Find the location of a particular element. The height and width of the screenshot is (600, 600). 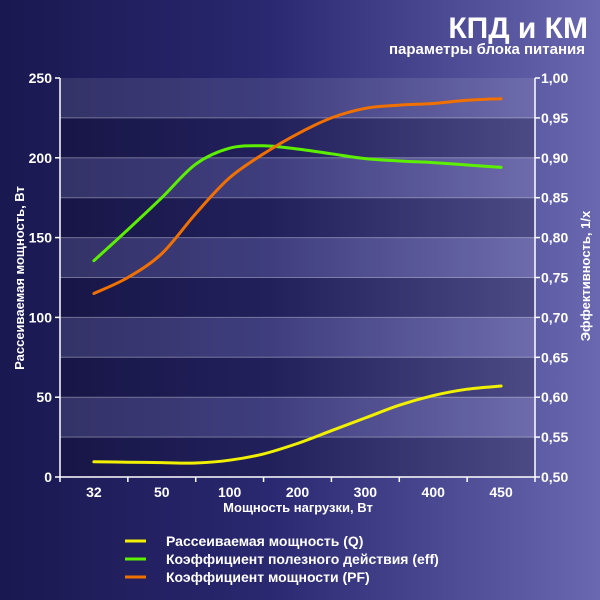

y-left-tick-label: 50 is located at coordinates (44, 397).